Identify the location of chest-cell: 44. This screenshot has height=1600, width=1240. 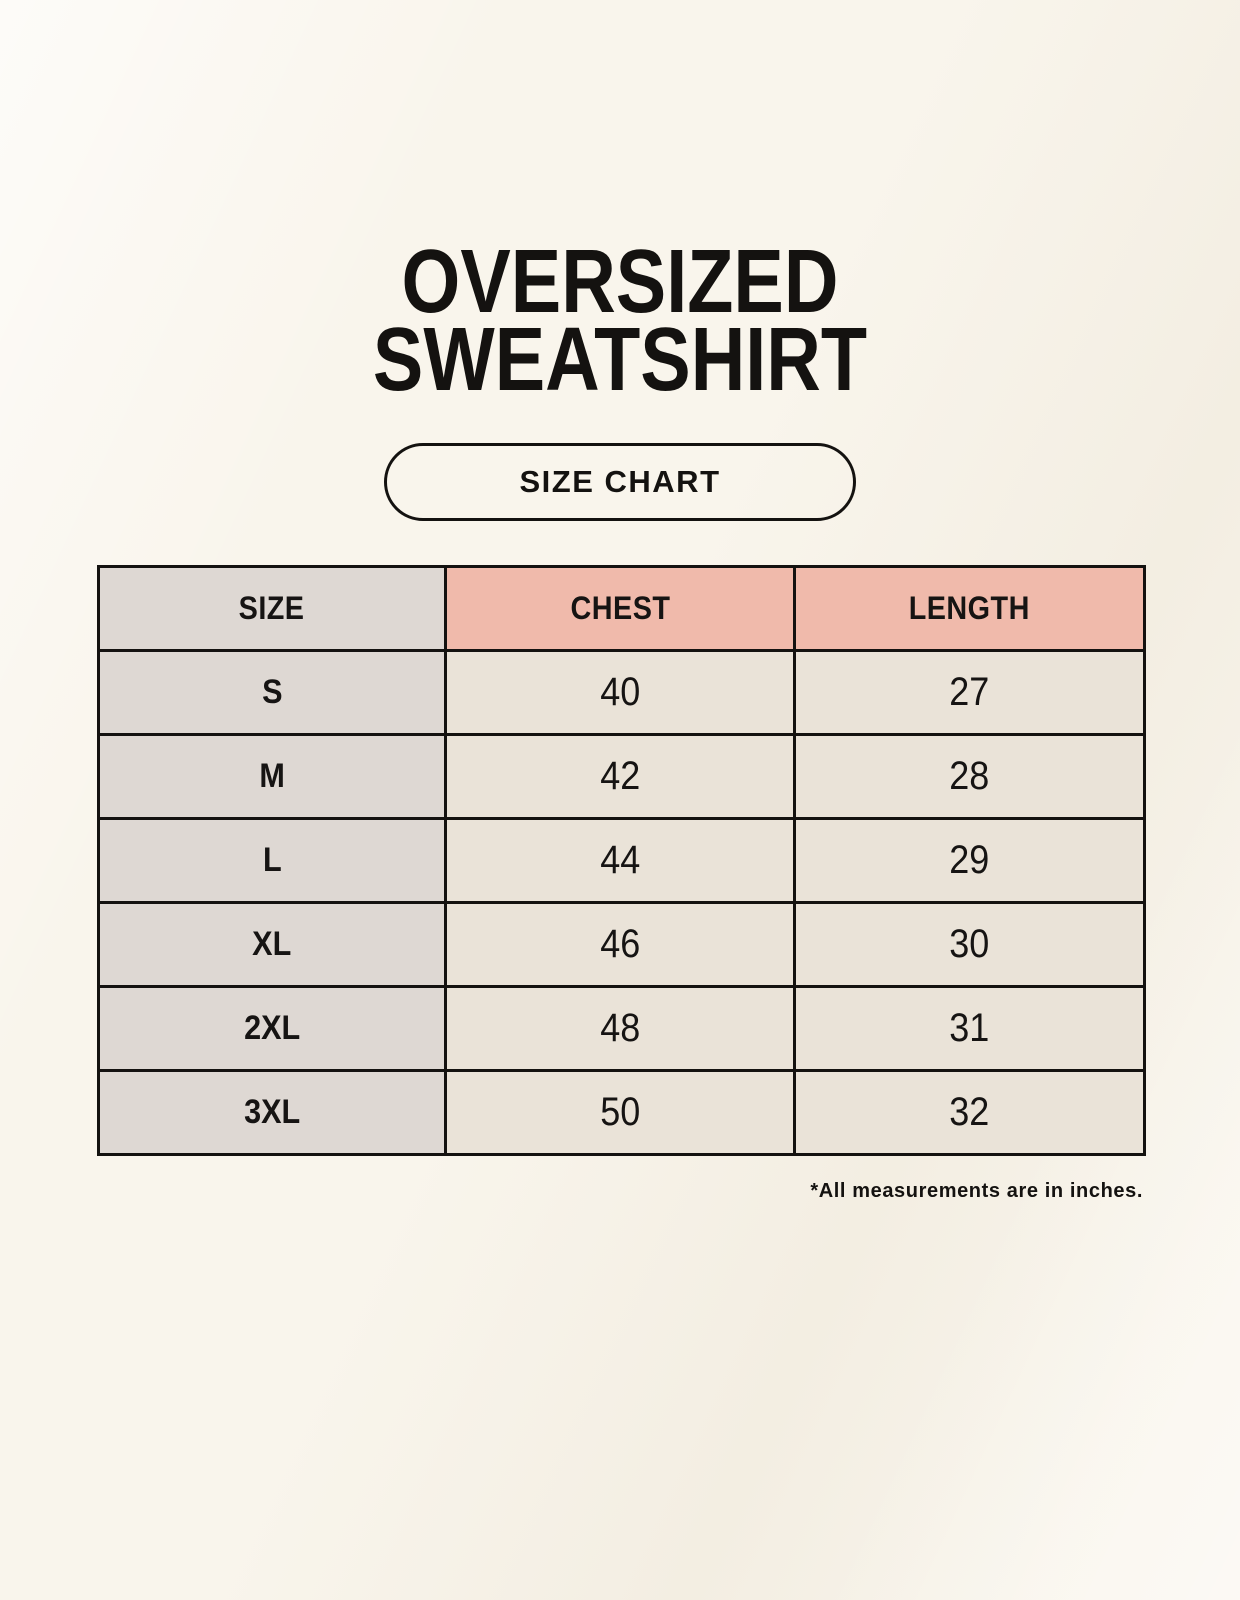
(620, 860).